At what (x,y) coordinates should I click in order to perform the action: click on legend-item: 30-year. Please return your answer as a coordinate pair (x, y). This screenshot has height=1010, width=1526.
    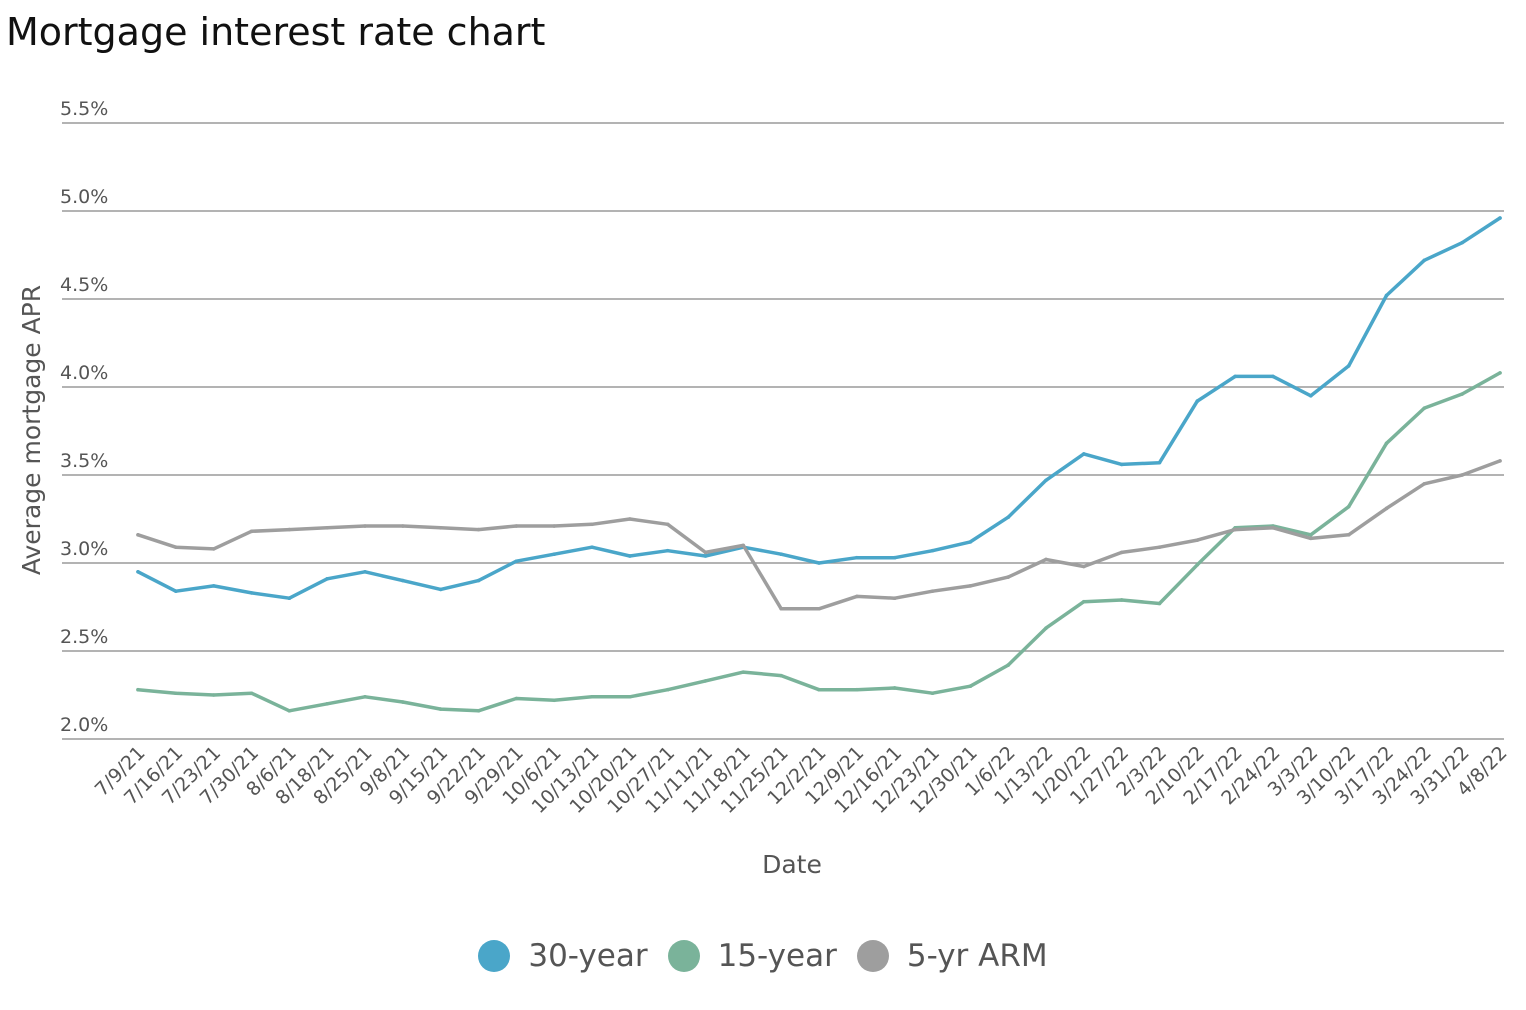
    Looking at the image, I should click on (563, 956).